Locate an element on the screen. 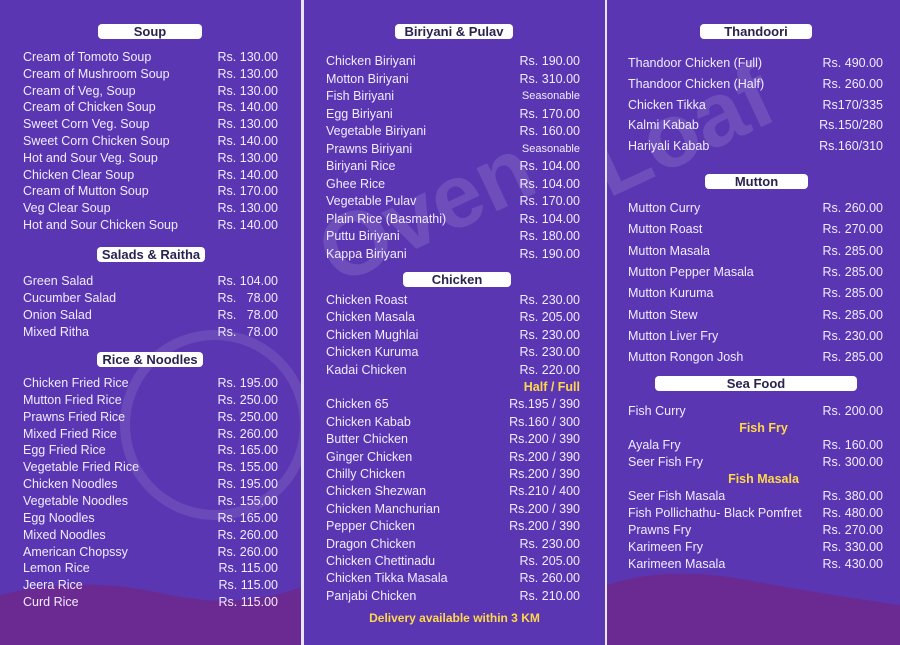 This screenshot has height=645, width=900. menu-item: Biriyani Rice Rs. 104.00 is located at coordinates (453, 166).